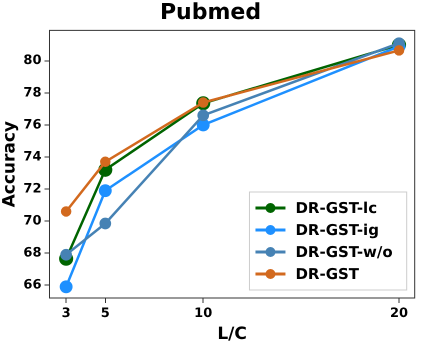 This screenshot has height=345, width=423. Describe the element at coordinates (203, 314) in the screenshot. I see `x-tick-label: 10` at that location.